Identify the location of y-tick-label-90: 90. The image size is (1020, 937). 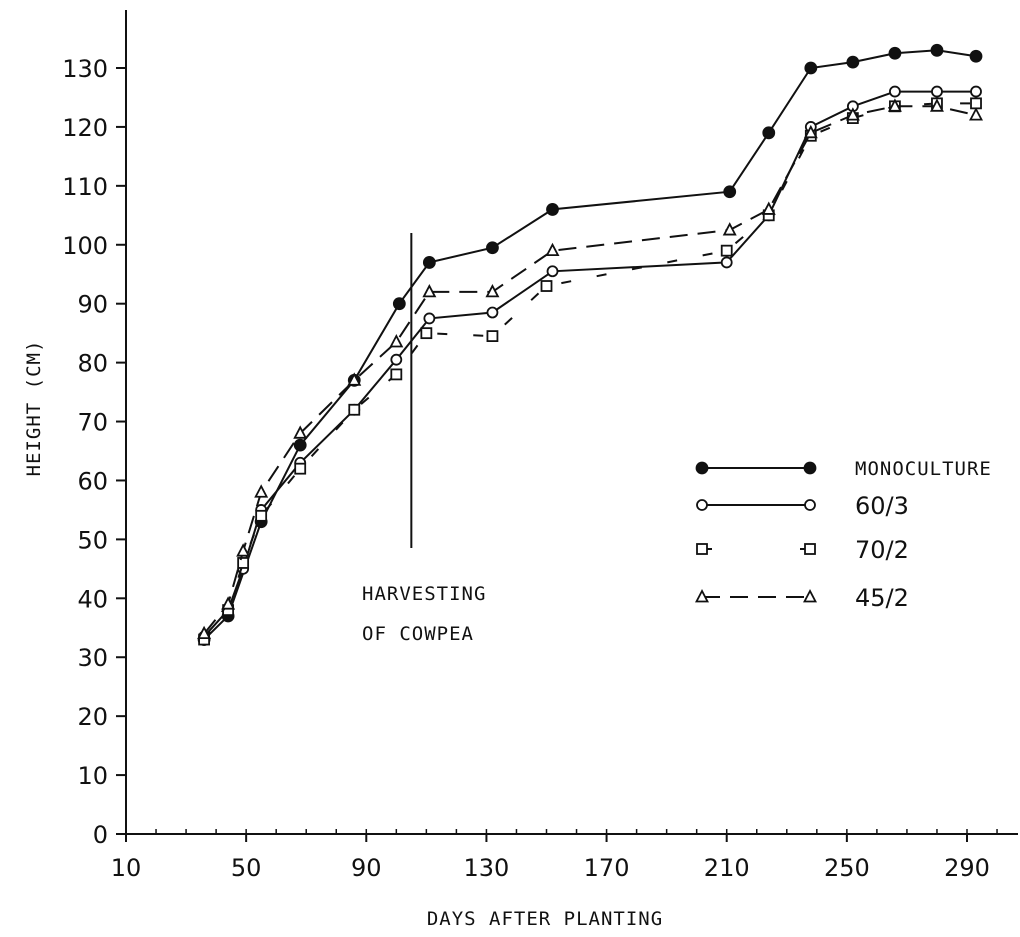
(92, 305).